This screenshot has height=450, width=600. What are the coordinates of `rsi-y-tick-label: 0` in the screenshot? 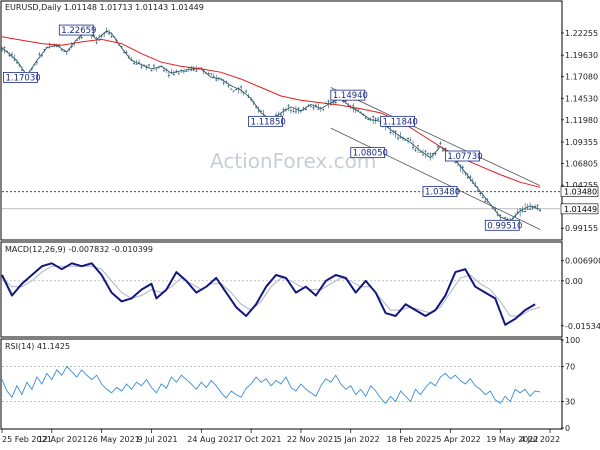 It's located at (567, 428).